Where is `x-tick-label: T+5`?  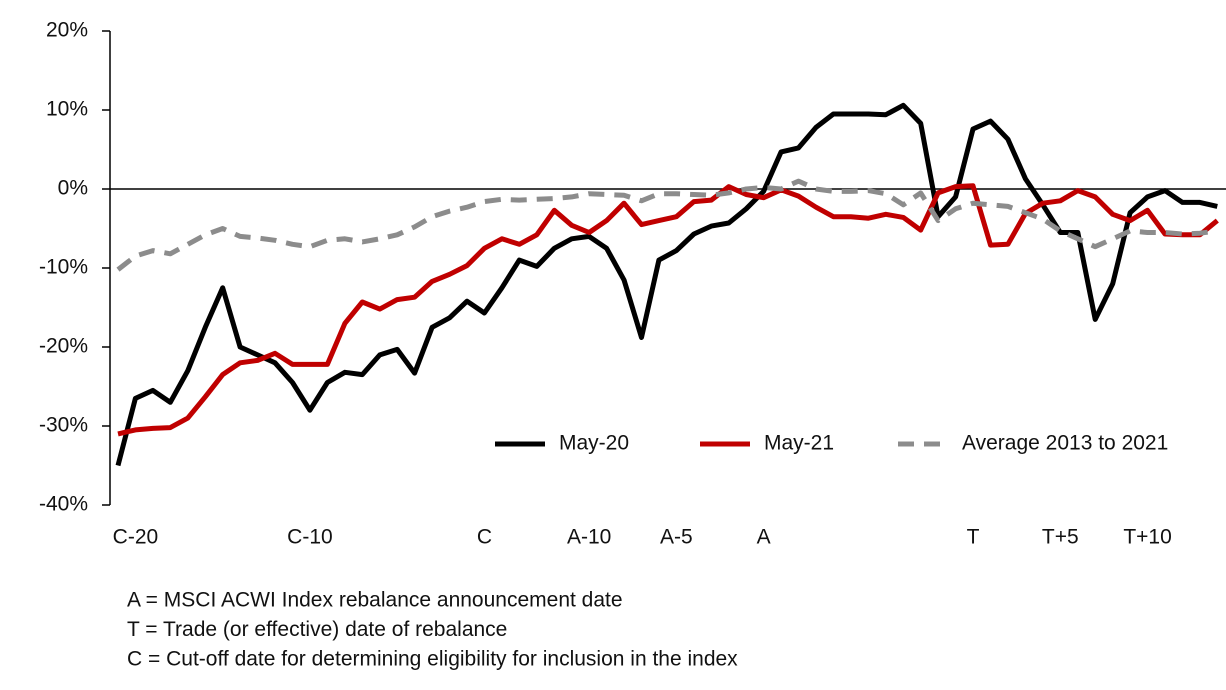
x-tick-label: T+5 is located at coordinates (1060, 537).